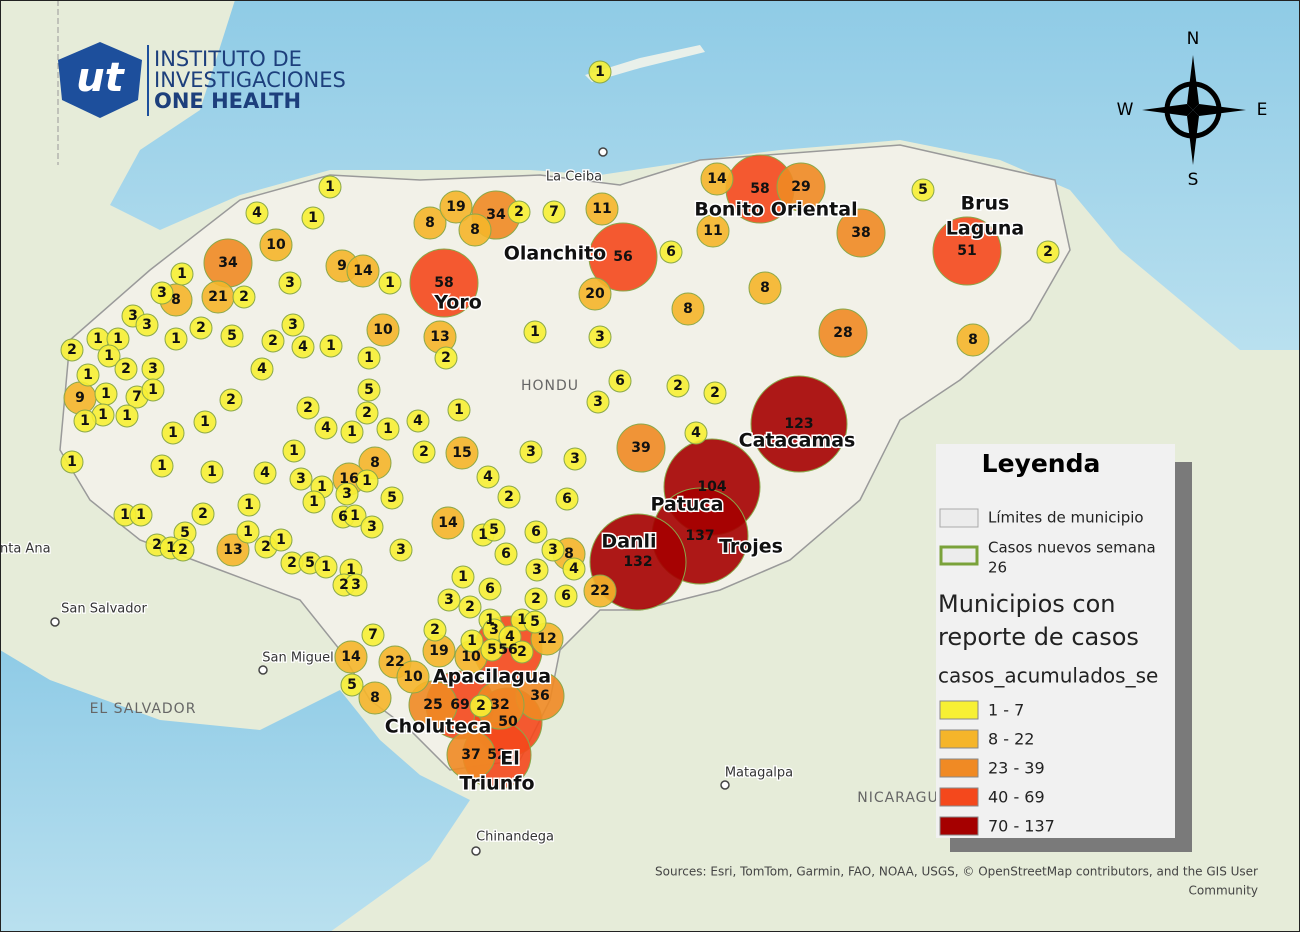 Image resolution: width=1300 pixels, height=932 pixels. What do you see at coordinates (298, 658) in the screenshot?
I see `place-name: San Miguel` at bounding box center [298, 658].